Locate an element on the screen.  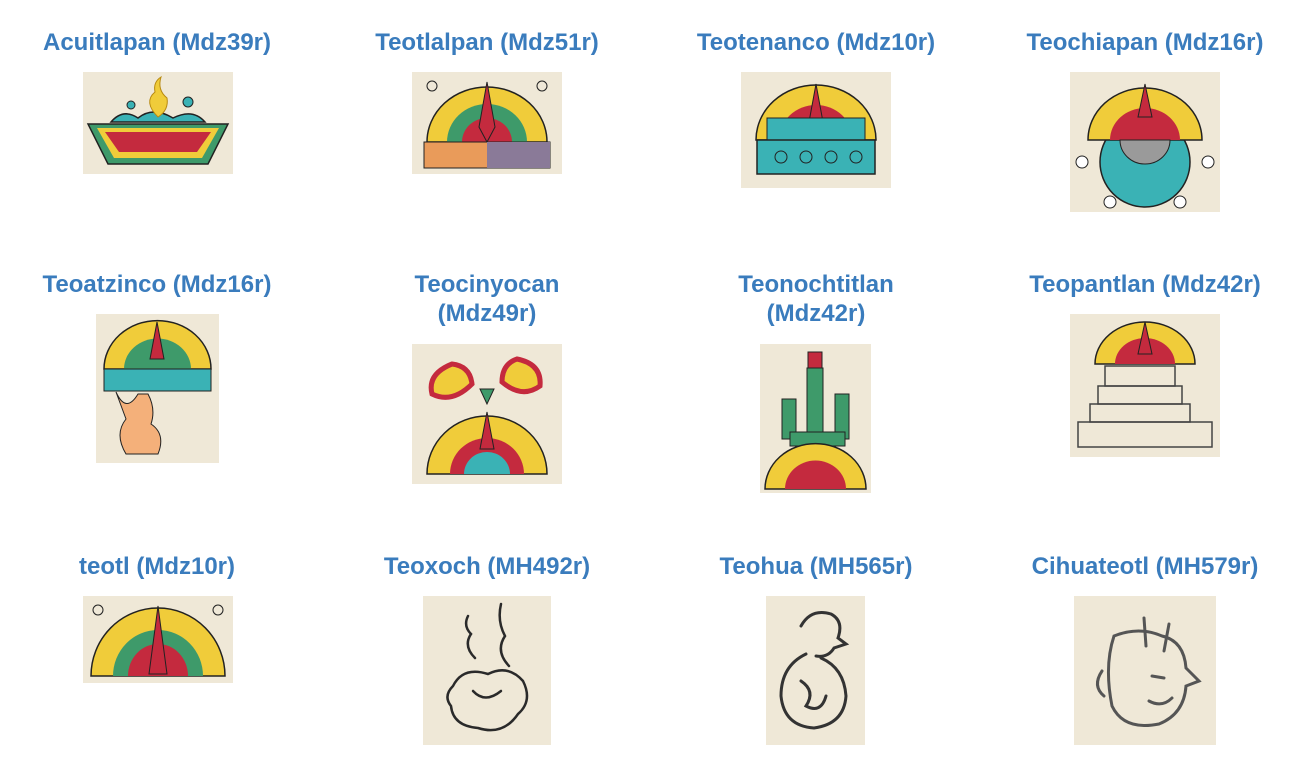
glyph-card-acuitlapan: Acuitlapan (Mdz39r) is located at coordinates (157, 42).